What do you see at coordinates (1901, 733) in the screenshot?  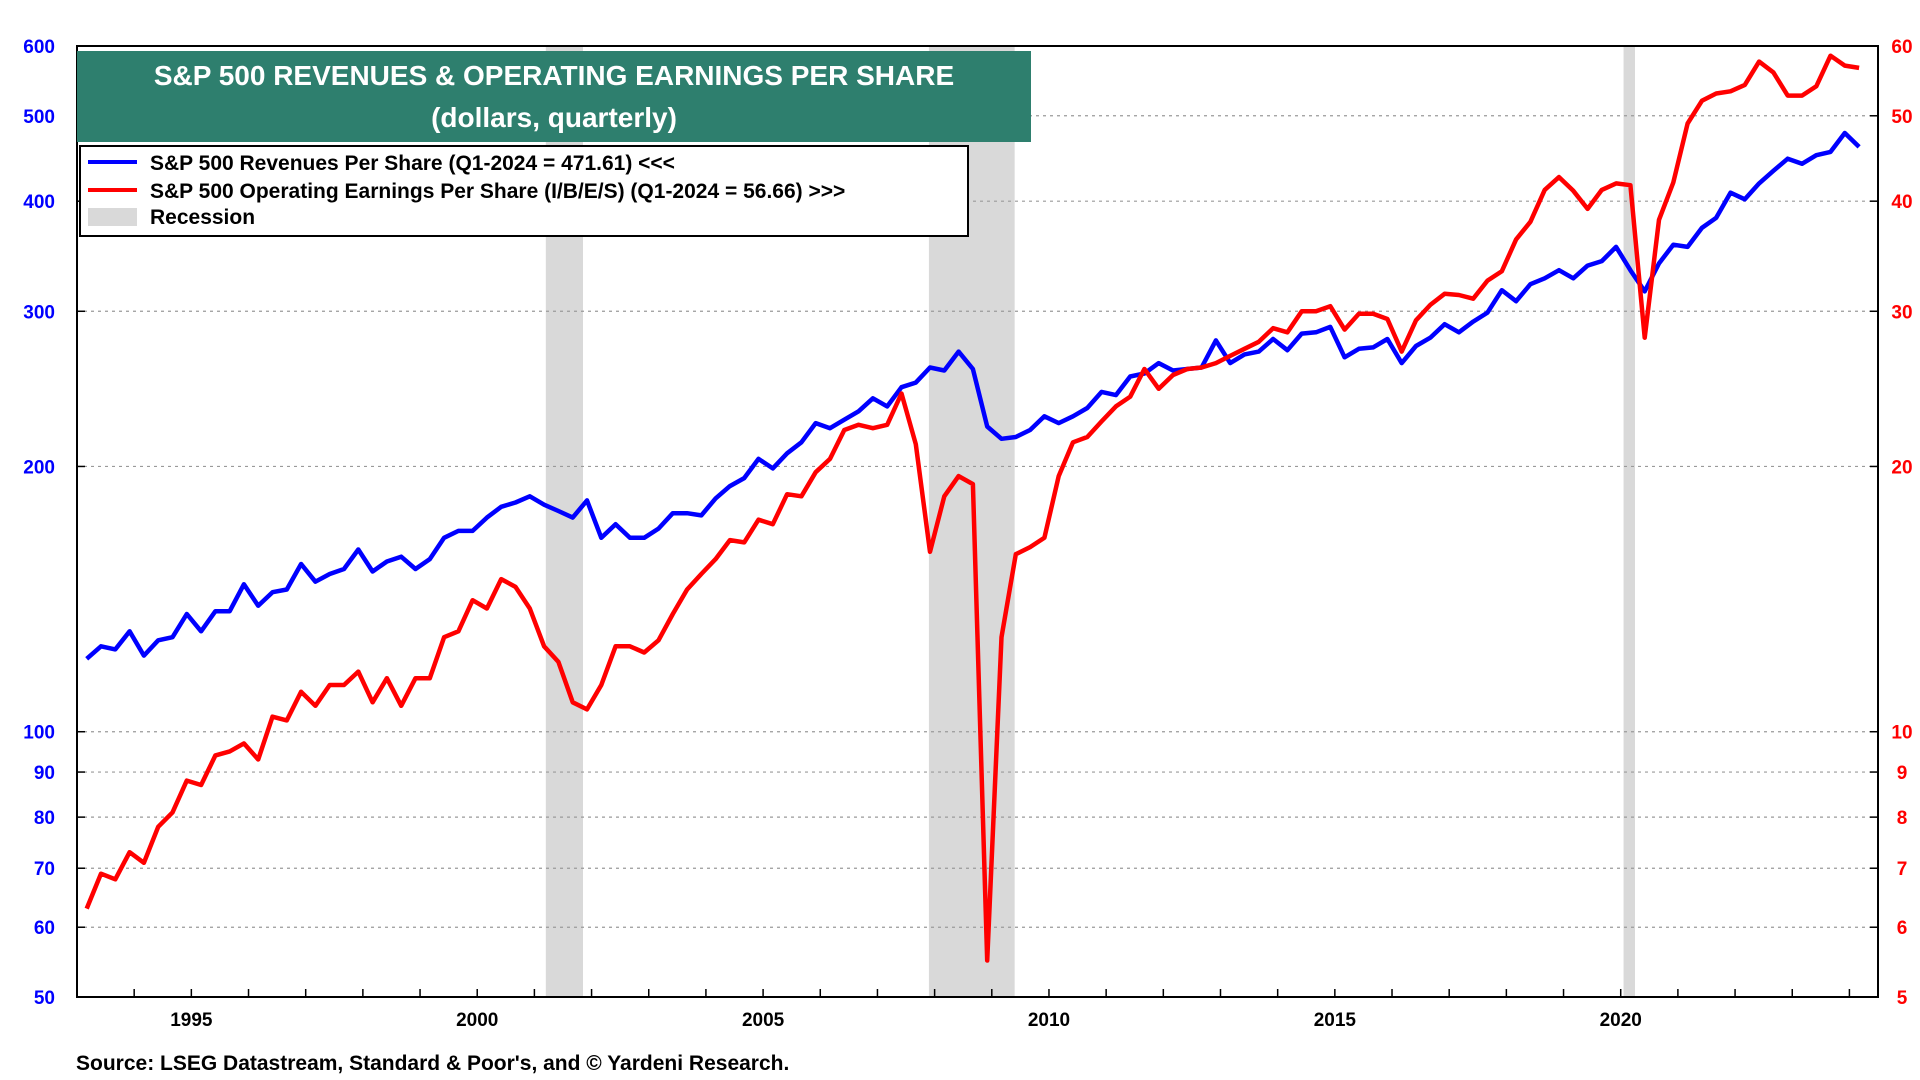 I see `y-right-tick-label: 10` at bounding box center [1901, 733].